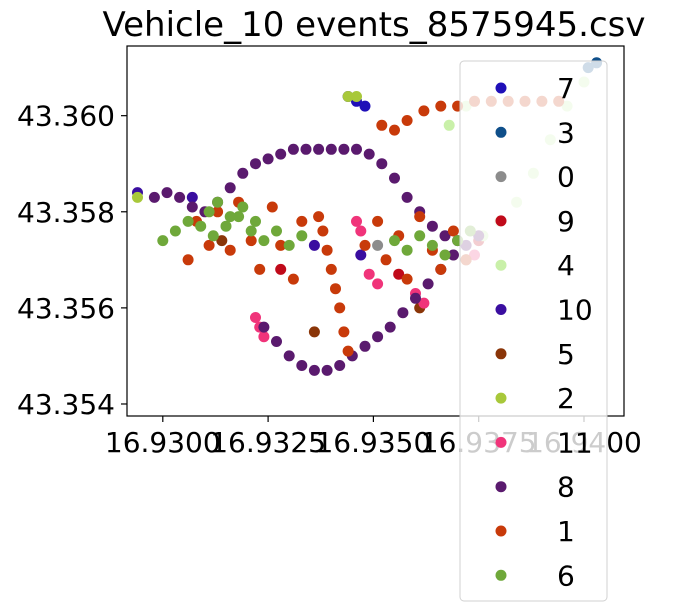 The height and width of the screenshot is (612, 677). What do you see at coordinates (566, 398) in the screenshot?
I see `legend-label-2: 2` at bounding box center [566, 398].